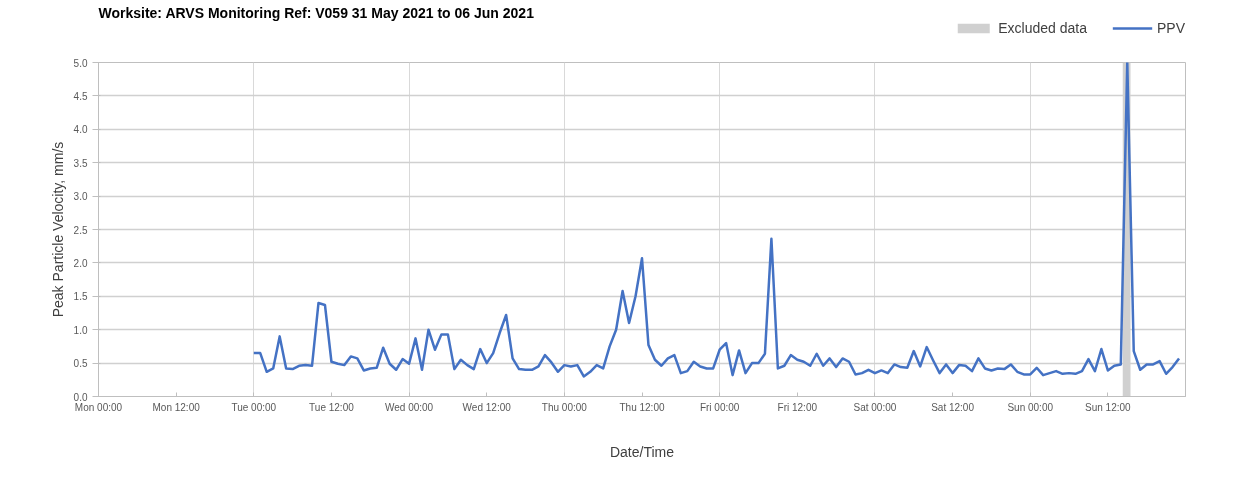 This screenshot has width=1242, height=495. Describe the element at coordinates (797, 407) in the screenshot. I see `x-tick-label: Fri 12:00` at that location.